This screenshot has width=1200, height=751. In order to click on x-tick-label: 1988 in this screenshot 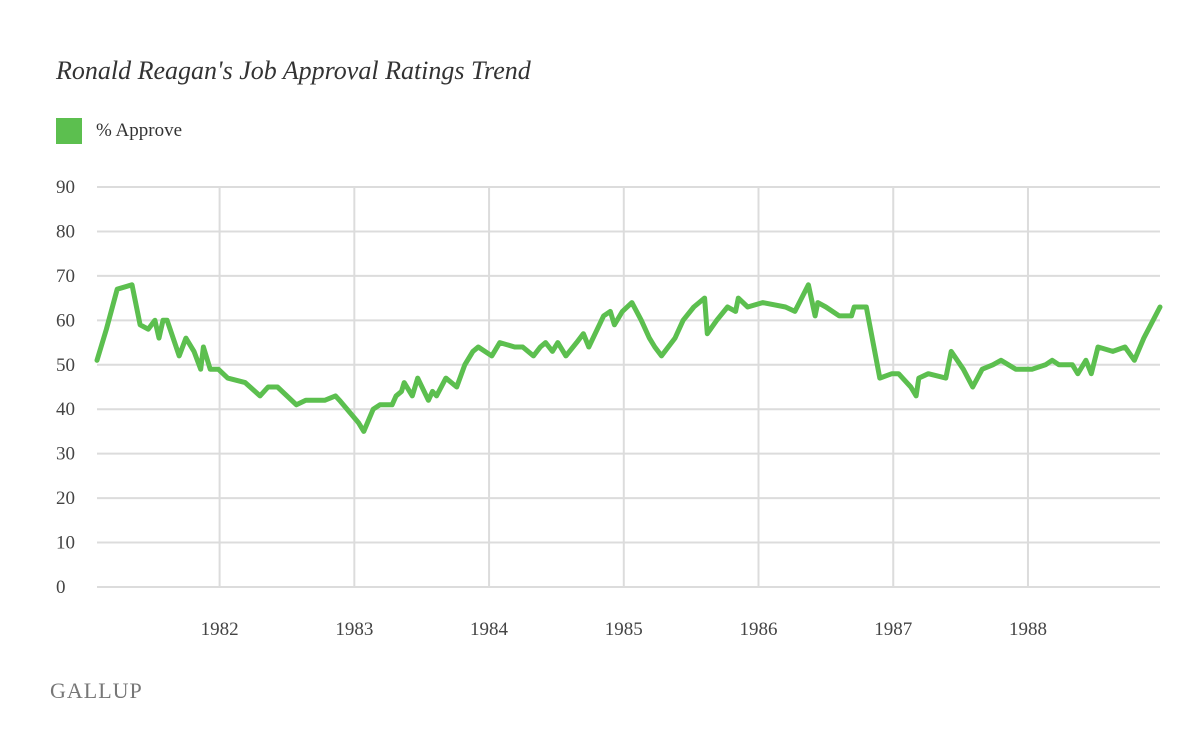, I will do `click(1028, 629)`.